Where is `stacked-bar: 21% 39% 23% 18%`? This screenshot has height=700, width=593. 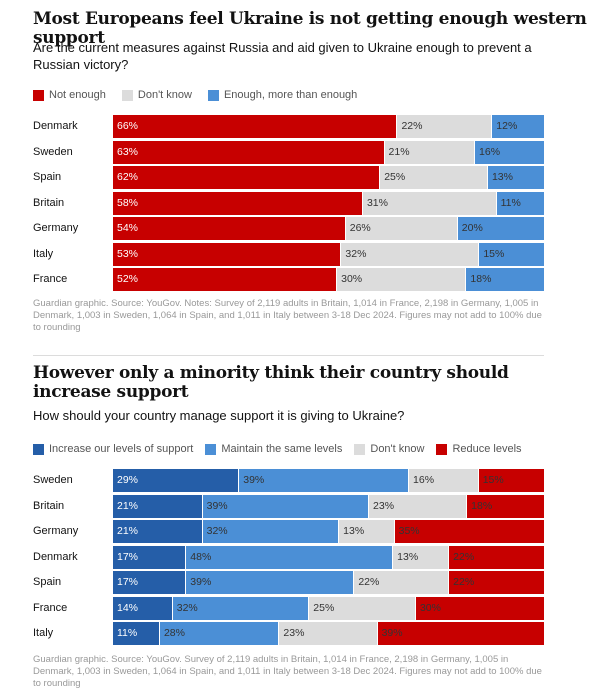 stacked-bar: 21% 39% 23% 18% is located at coordinates (328, 506).